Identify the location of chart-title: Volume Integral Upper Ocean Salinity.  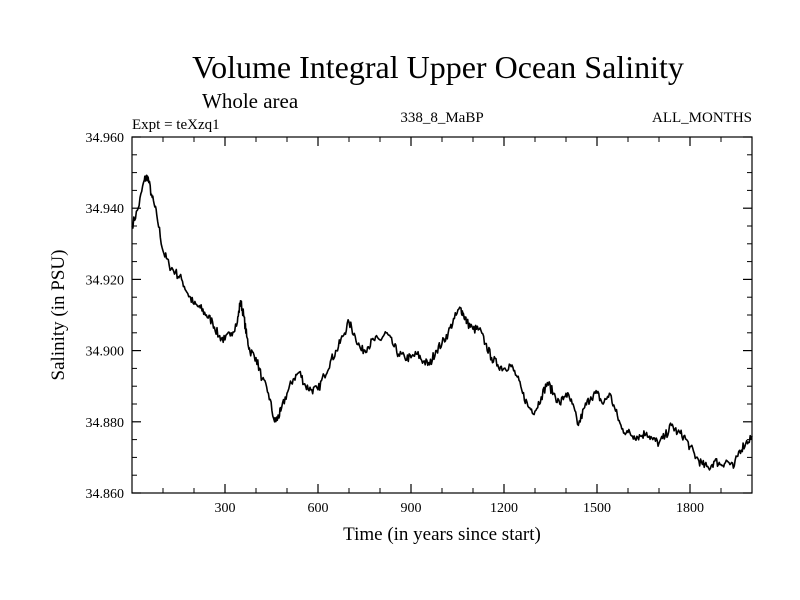
(438, 67).